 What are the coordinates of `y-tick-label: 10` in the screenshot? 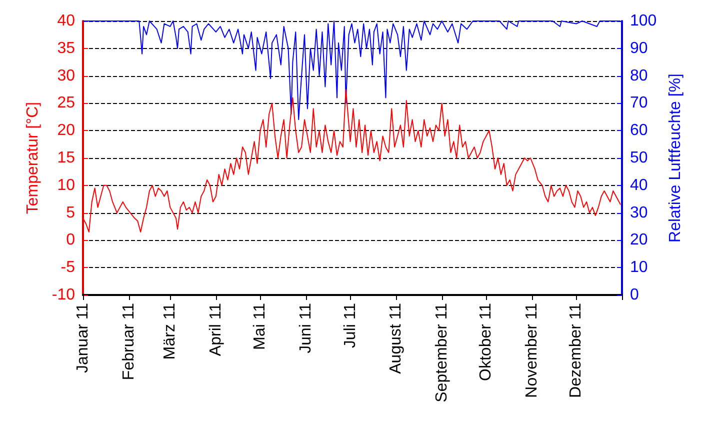 It's located at (66, 185).